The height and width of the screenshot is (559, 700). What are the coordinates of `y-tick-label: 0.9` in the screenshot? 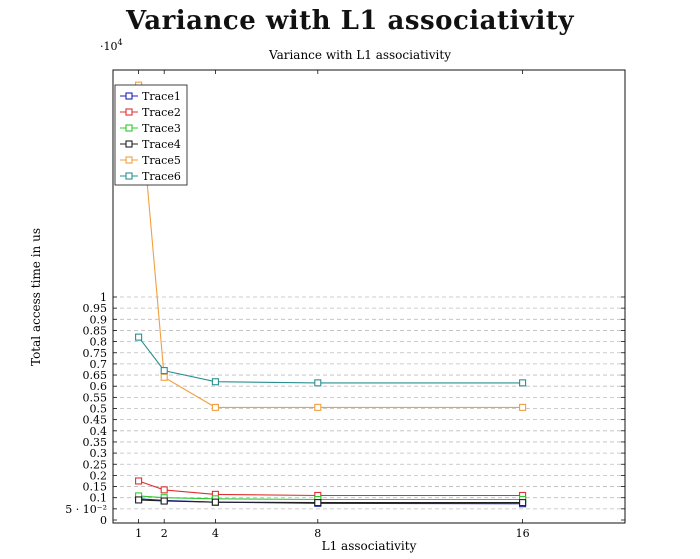 It's located at (99, 319).